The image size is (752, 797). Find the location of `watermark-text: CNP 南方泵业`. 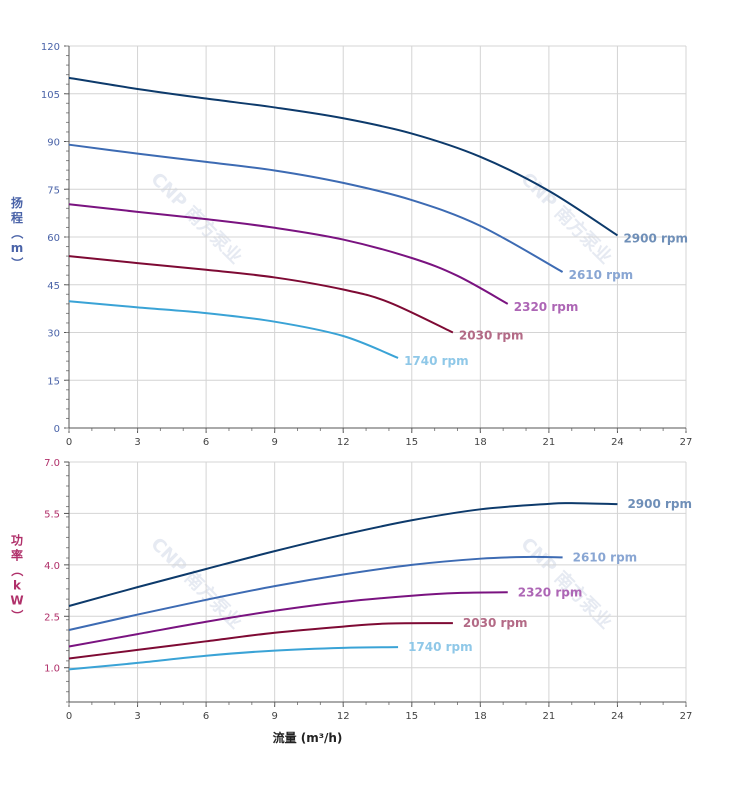

watermark-text: CNP 南方泵业 is located at coordinates (566, 583).